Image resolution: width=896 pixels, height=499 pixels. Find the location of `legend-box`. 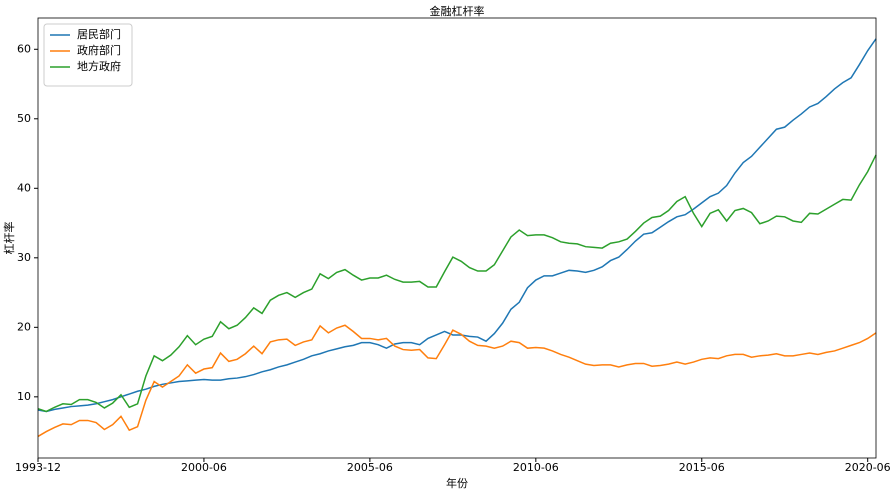

legend-box is located at coordinates (88, 55).